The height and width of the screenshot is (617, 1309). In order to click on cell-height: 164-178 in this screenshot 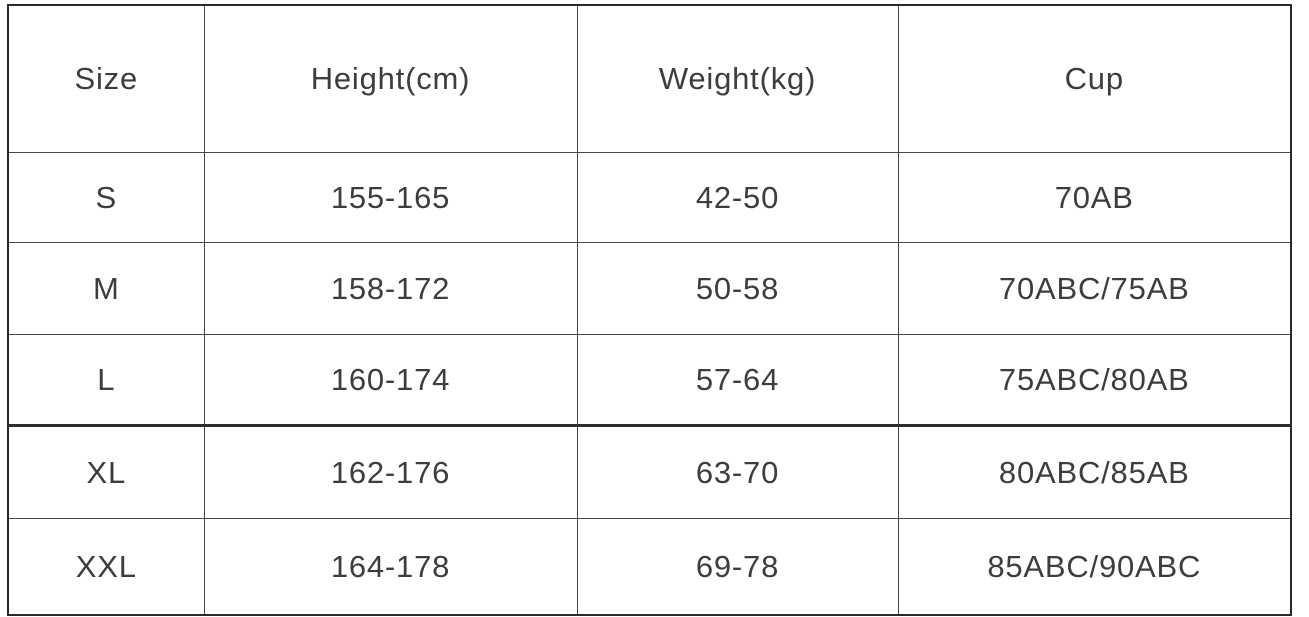, I will do `click(390, 567)`.